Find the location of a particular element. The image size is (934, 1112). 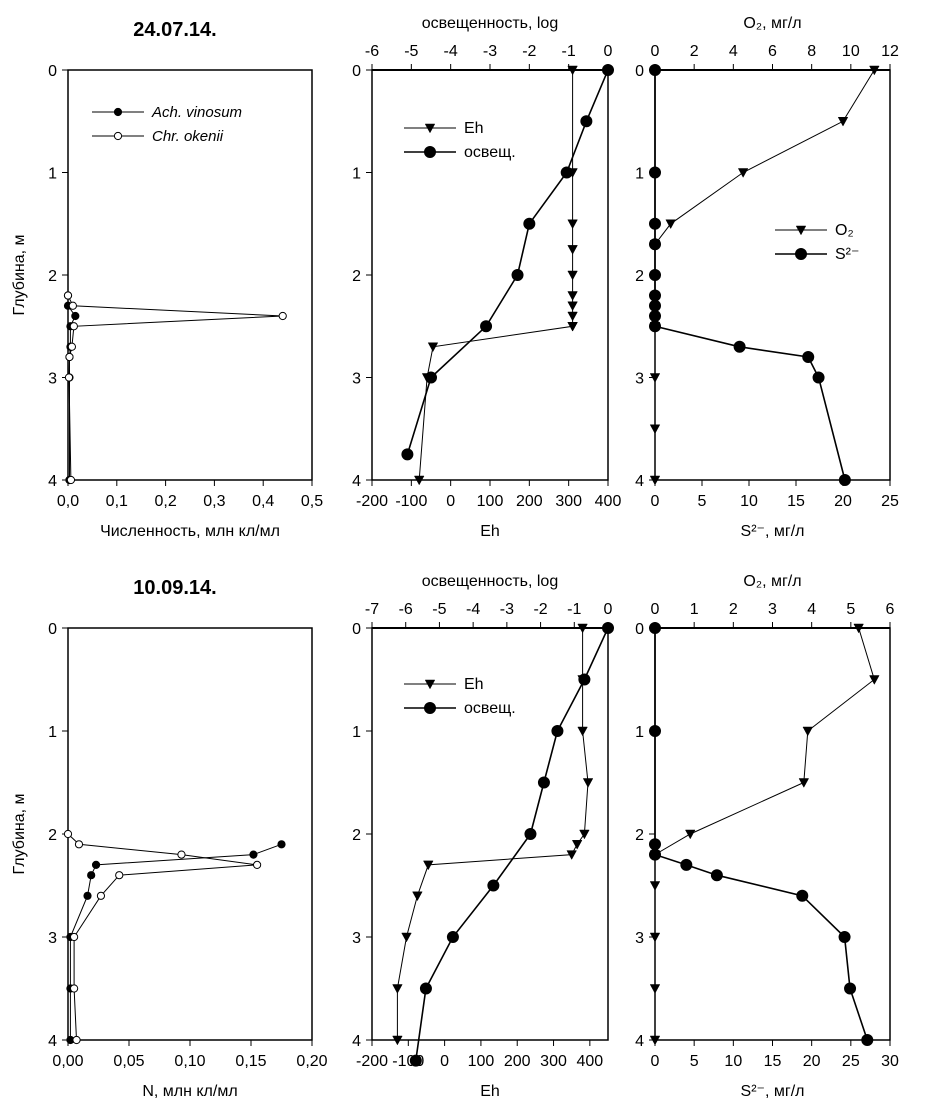

x2-tick-label: -4 is located at coordinates (473, 609).